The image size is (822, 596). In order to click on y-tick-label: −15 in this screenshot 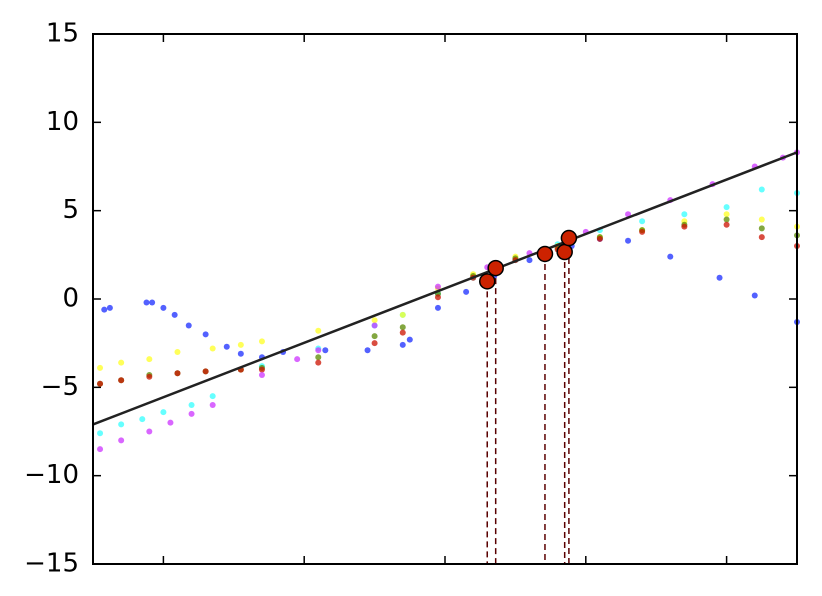, I will do `click(51, 564)`.